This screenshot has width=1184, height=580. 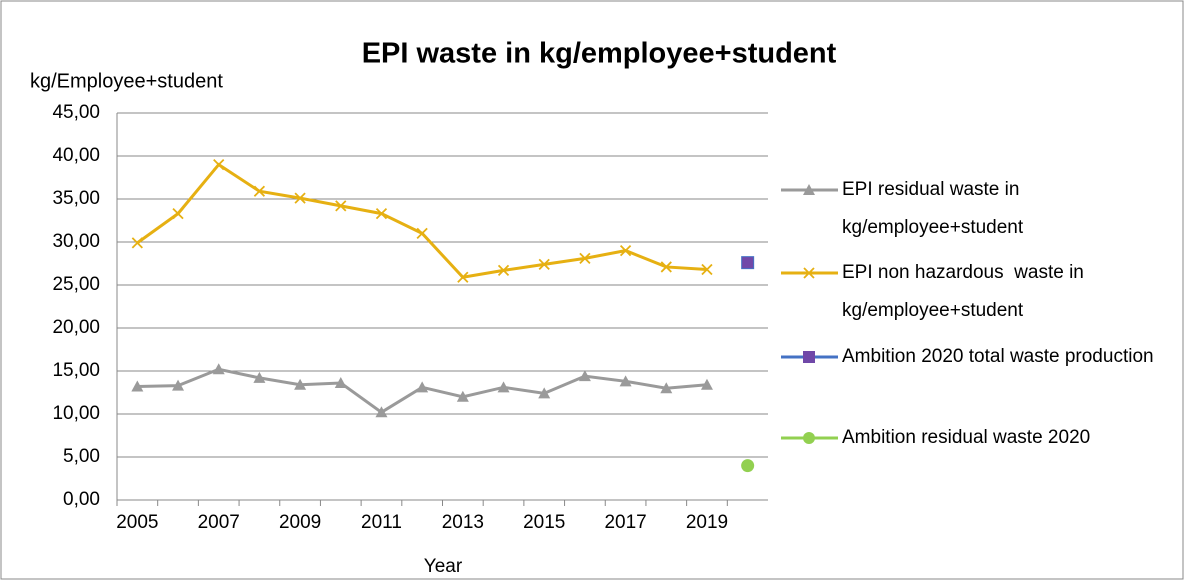 I want to click on x-axis-title: Year, so click(x=443, y=566).